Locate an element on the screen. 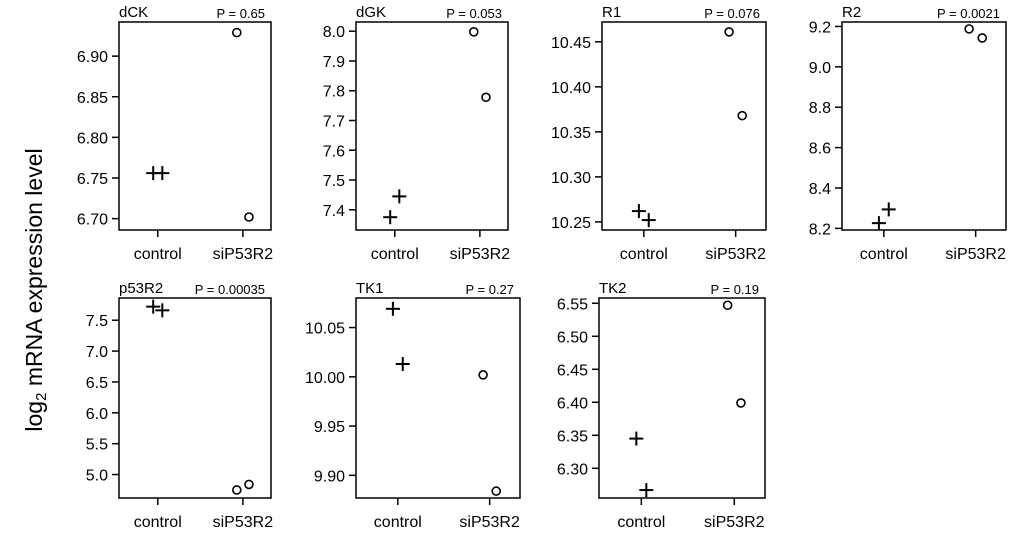  y-tick-label: 8.6 is located at coordinates (820, 149).